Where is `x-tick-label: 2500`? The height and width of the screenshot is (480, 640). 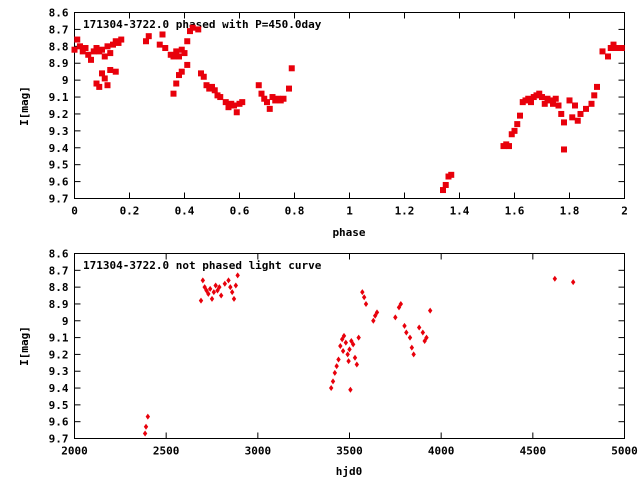 x-tick-label: 2500 is located at coordinates (166, 451).